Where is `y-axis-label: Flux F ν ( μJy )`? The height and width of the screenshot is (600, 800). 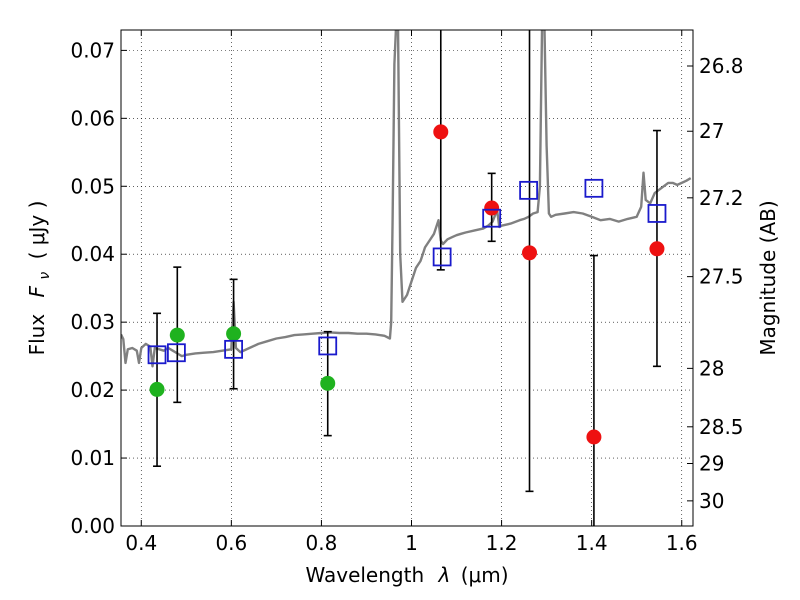
y-axis-label: Flux F ν ( μJy ) is located at coordinates (39, 278).